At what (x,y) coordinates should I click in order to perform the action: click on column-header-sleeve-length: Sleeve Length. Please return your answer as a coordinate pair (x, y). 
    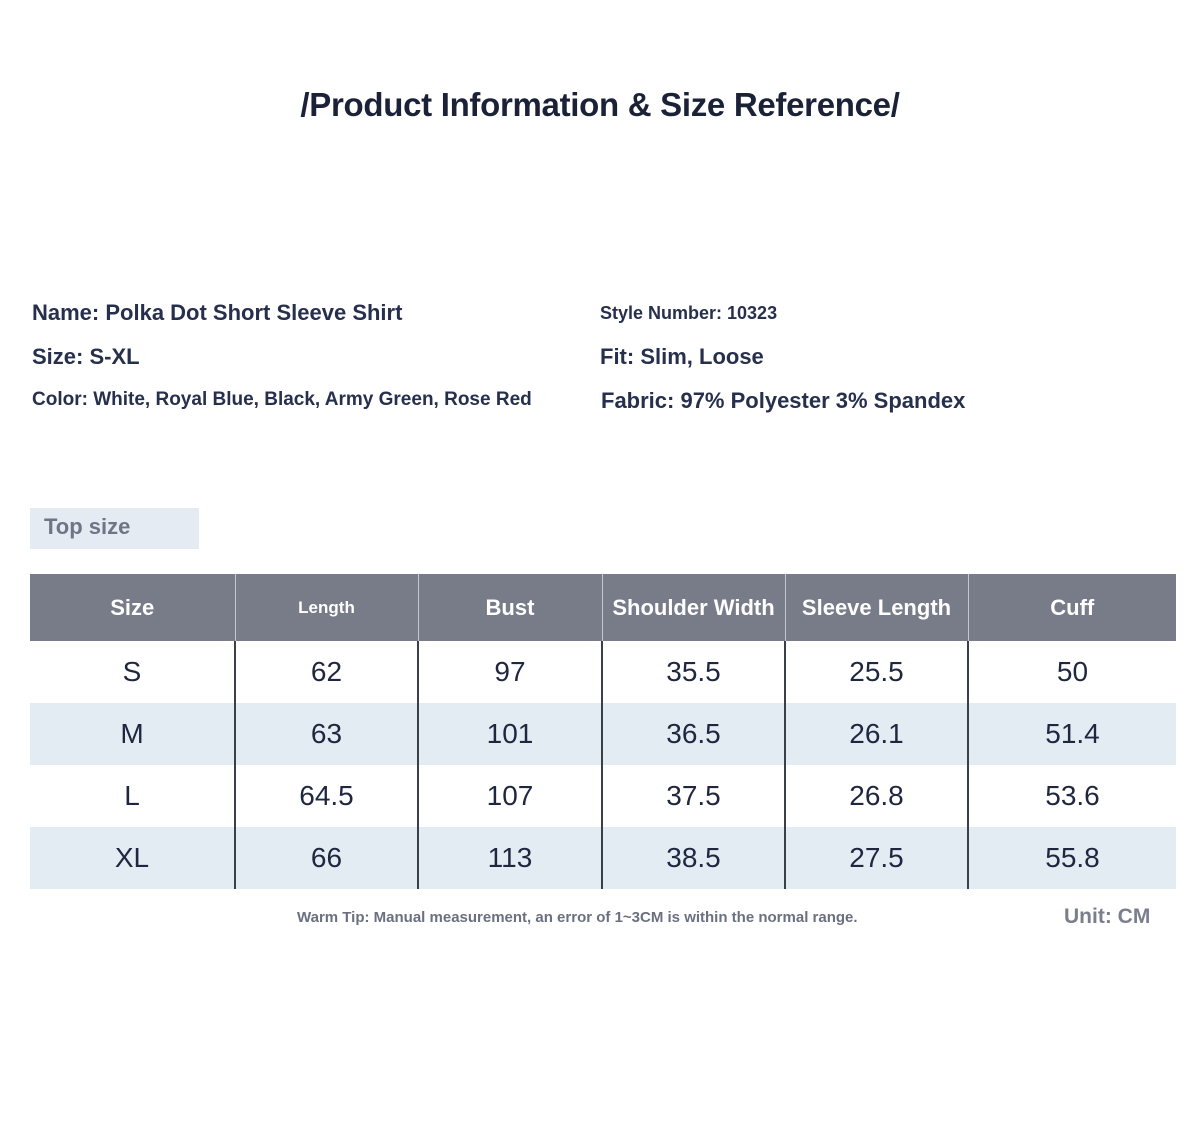
    Looking at the image, I should click on (876, 607).